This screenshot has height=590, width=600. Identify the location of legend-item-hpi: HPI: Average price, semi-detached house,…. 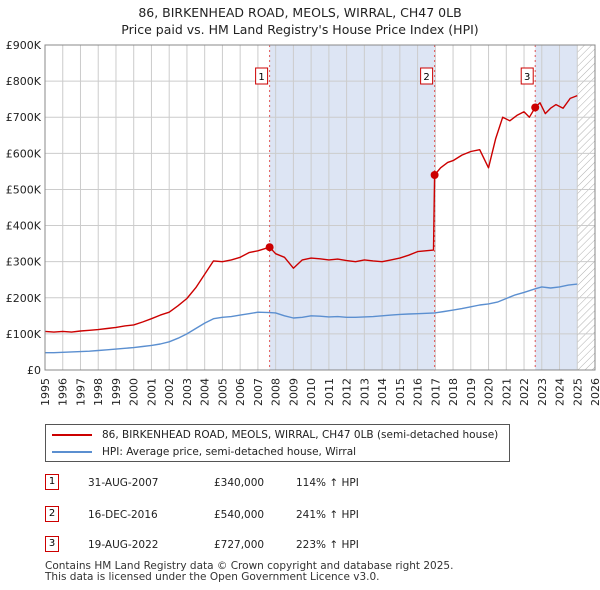
(204, 452).